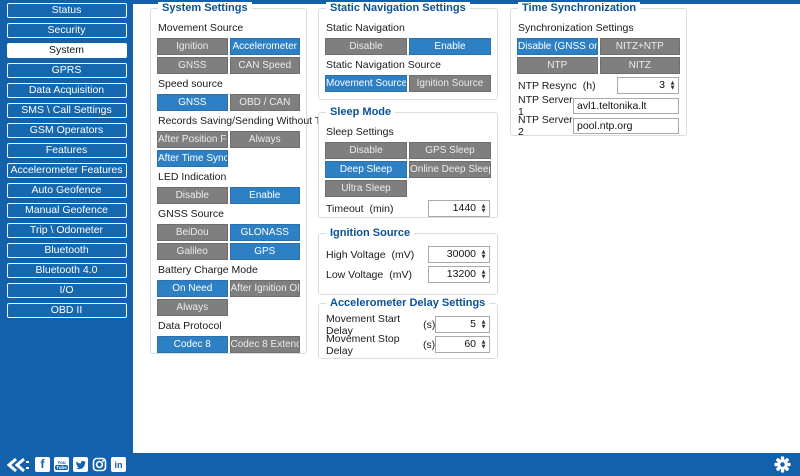 The image size is (800, 476). I want to click on ntp-server-1-field, so click(626, 105).